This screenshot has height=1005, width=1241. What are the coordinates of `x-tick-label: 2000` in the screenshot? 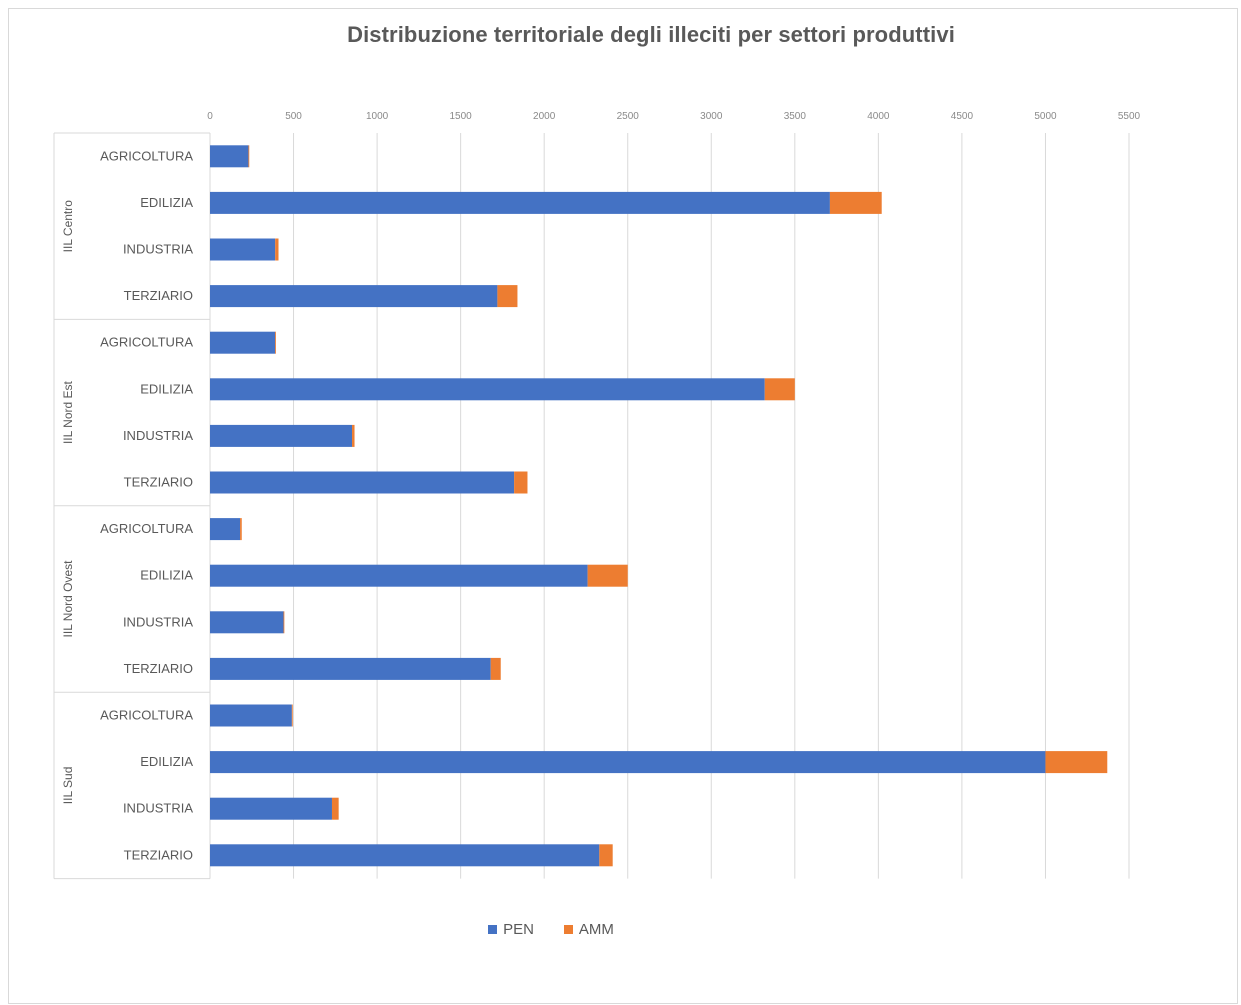 It's located at (544, 116).